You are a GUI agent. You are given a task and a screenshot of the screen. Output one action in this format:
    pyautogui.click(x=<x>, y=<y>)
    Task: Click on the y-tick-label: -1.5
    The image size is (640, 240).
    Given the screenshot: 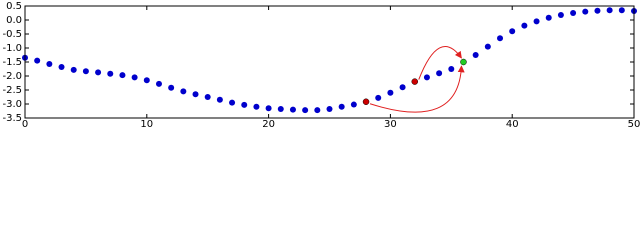 What is the action you would take?
    pyautogui.click(x=12, y=62)
    